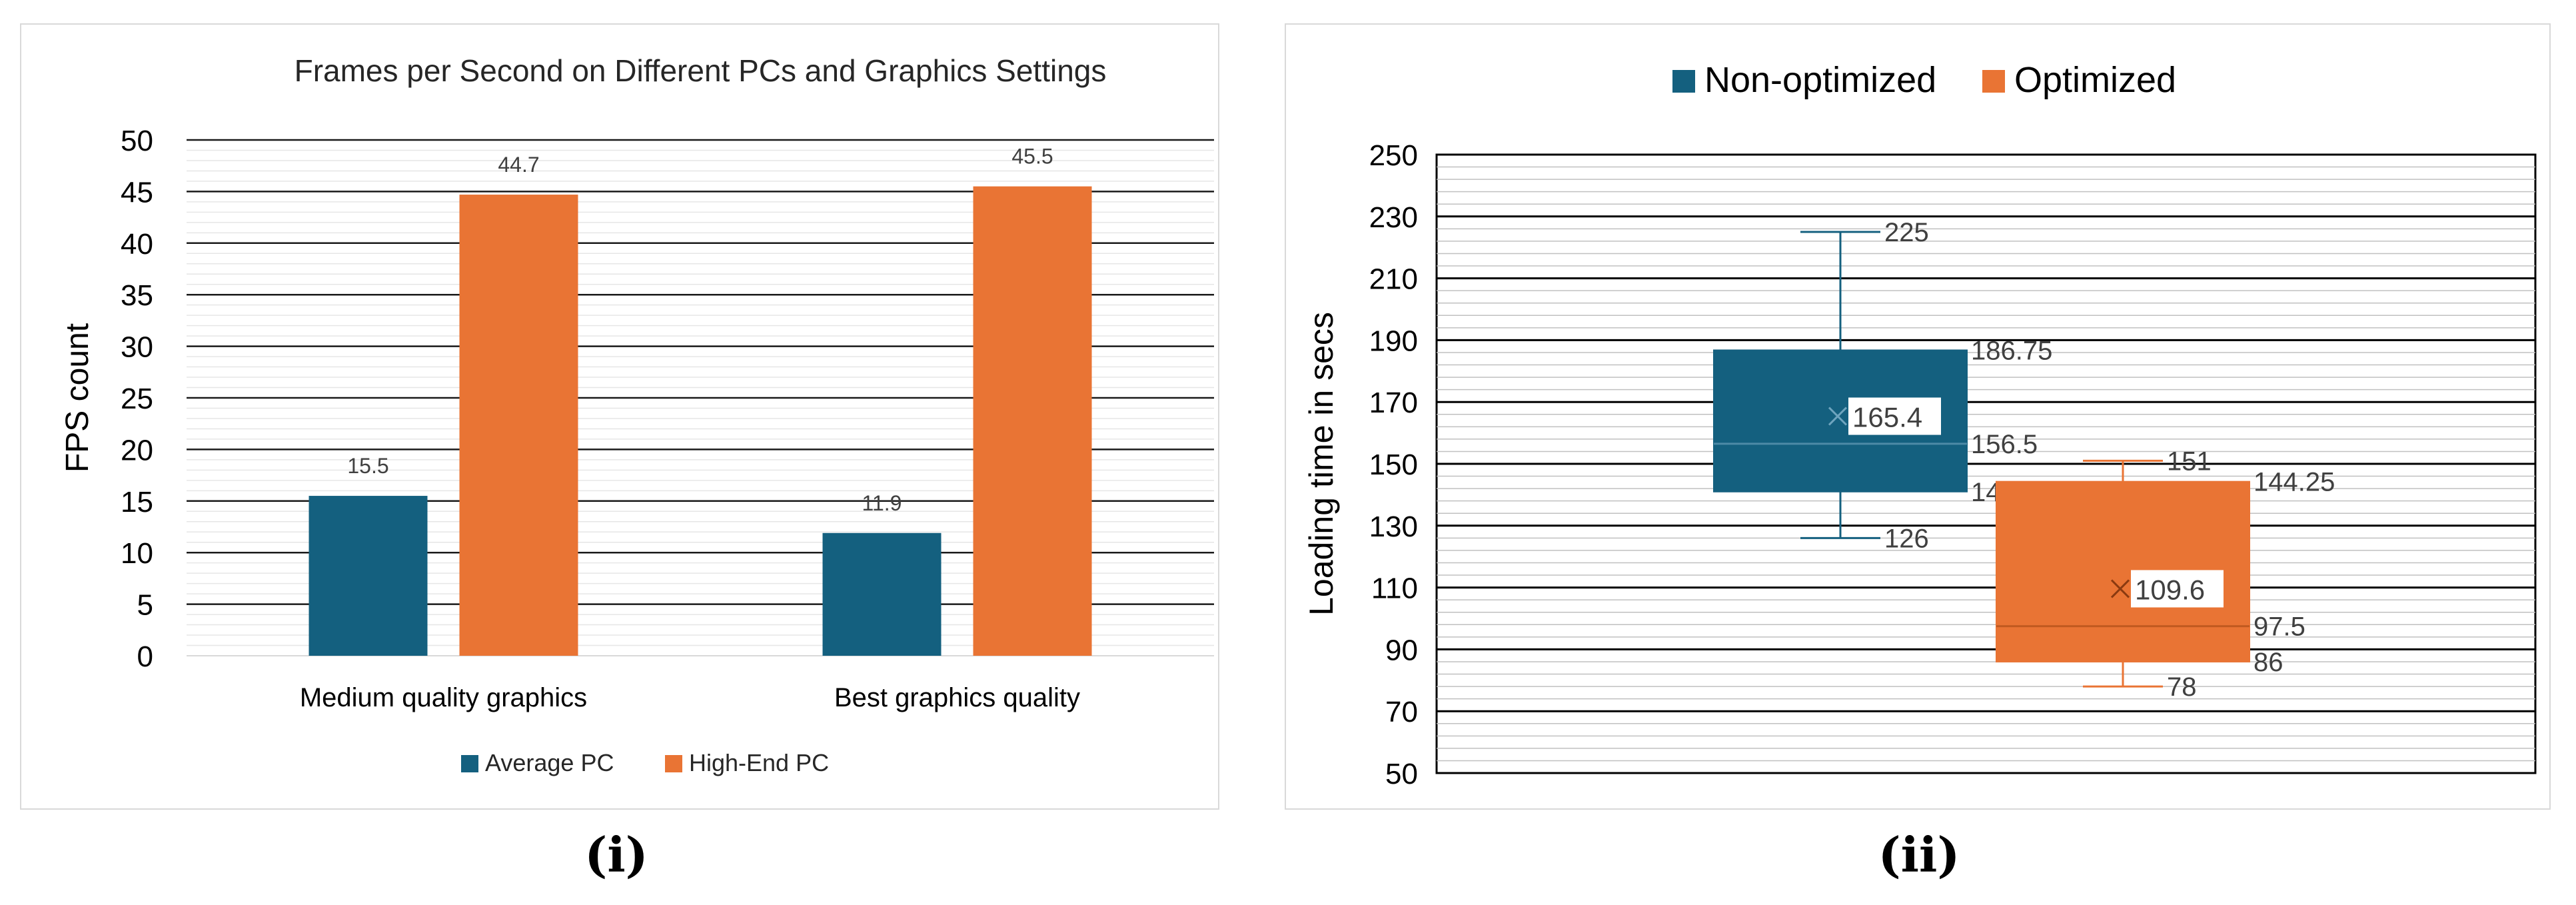  I want to click on data-label: 15.5, so click(367, 466).